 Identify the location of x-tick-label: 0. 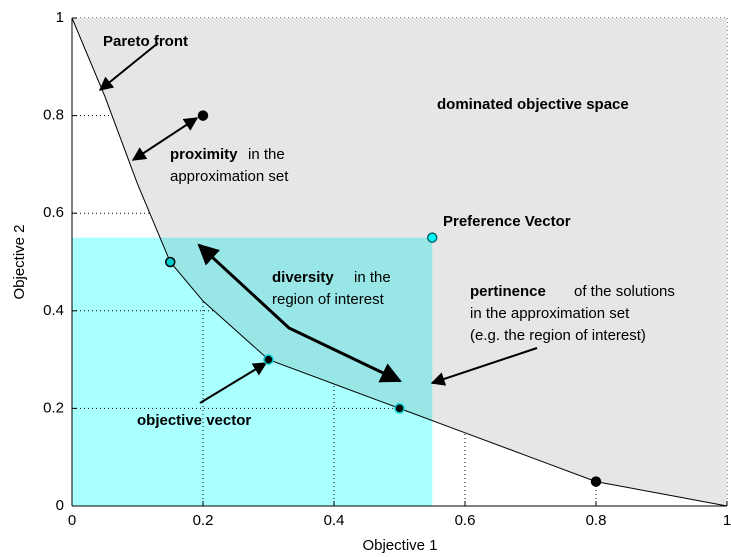
(72, 520).